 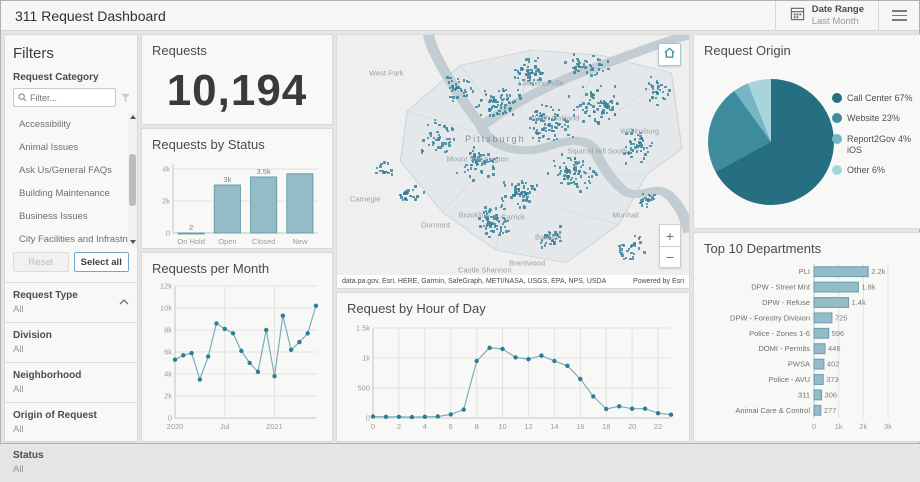 What do you see at coordinates (71, 382) in the screenshot?
I see `filter-section-neighborhood: Neighborhood All` at bounding box center [71, 382].